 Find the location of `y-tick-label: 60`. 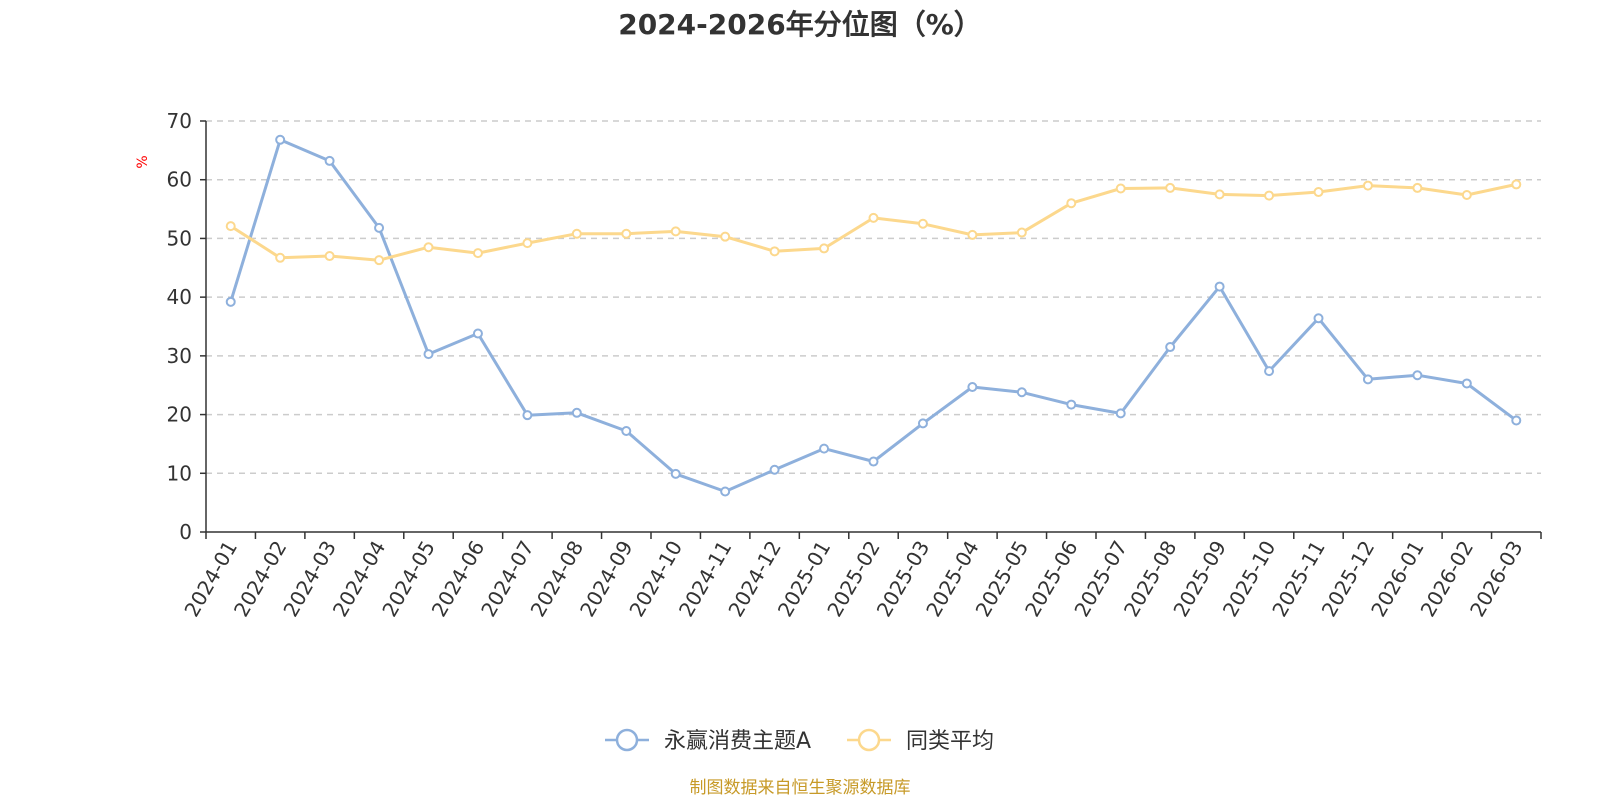

y-tick-label: 60 is located at coordinates (179, 180).